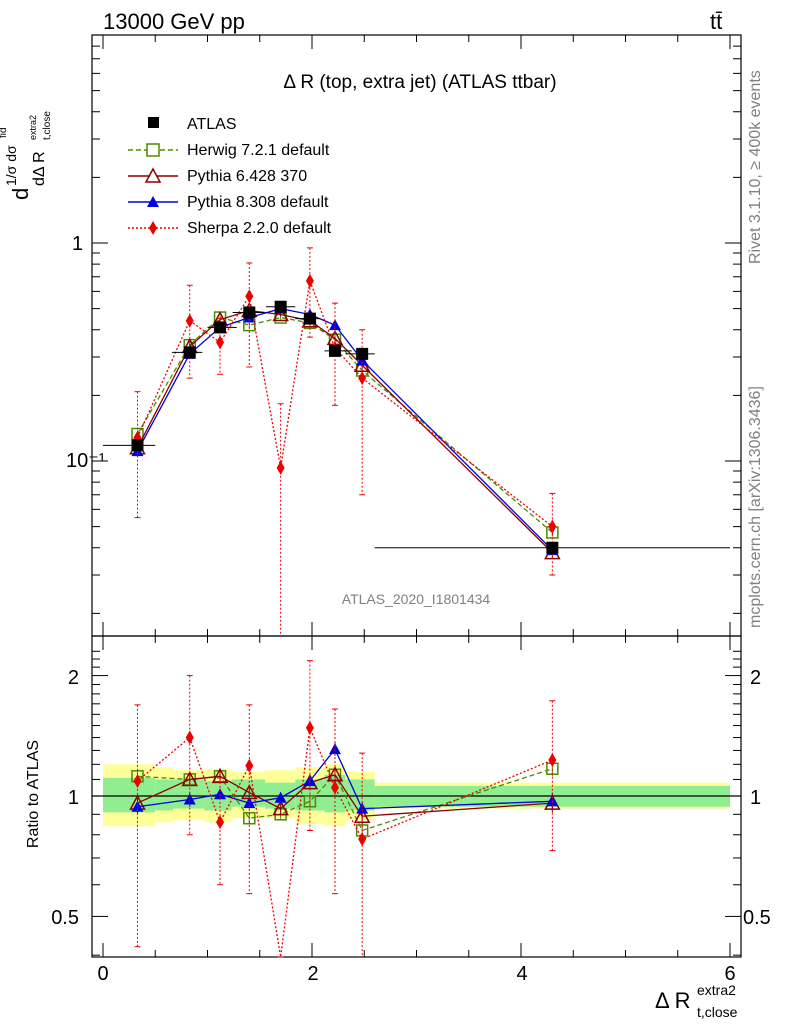 The height and width of the screenshot is (1024, 786). I want to click on legend-marker-herwig, so click(153, 150).